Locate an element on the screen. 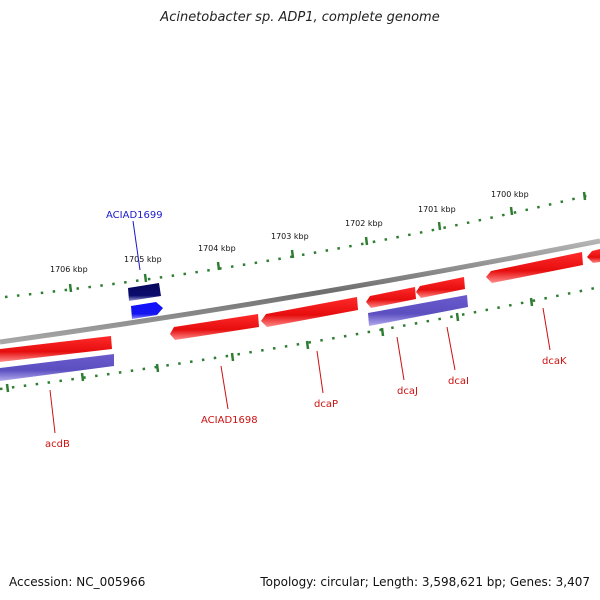 The width and height of the screenshot is (600, 600). scale-label: 1701 kbp is located at coordinates (437, 209).